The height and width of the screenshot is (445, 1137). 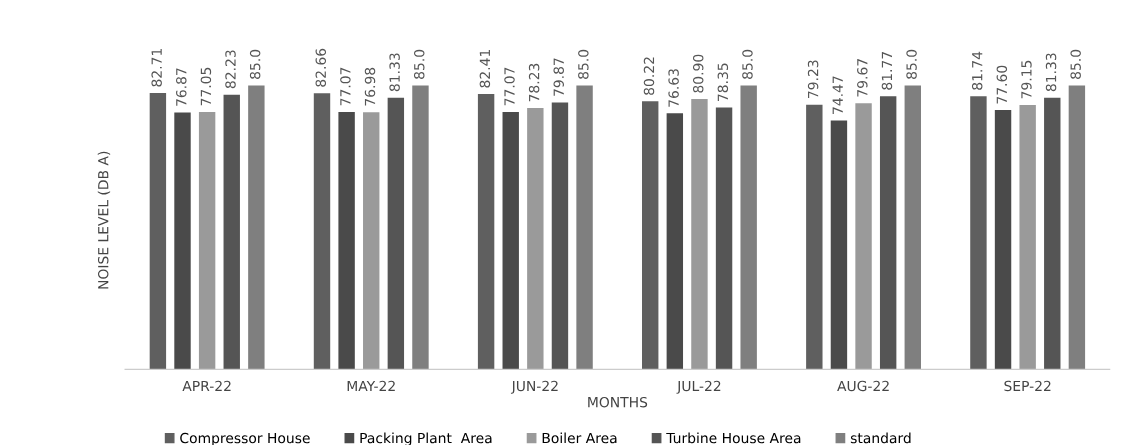 What do you see at coordinates (977, 70) in the screenshot?
I see `data-label: 81.74` at bounding box center [977, 70].